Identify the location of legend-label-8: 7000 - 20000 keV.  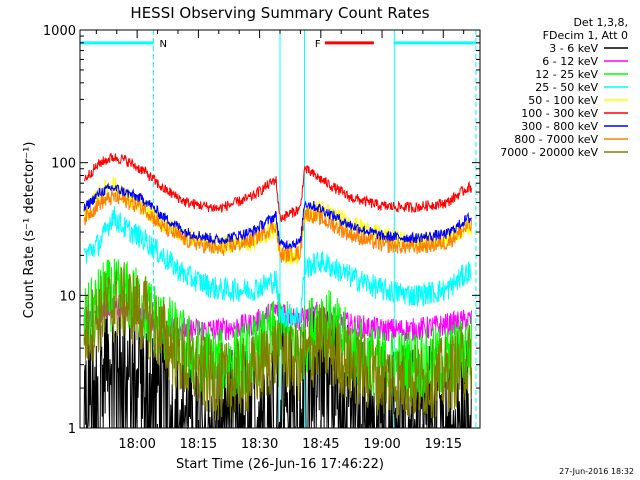
(549, 152).